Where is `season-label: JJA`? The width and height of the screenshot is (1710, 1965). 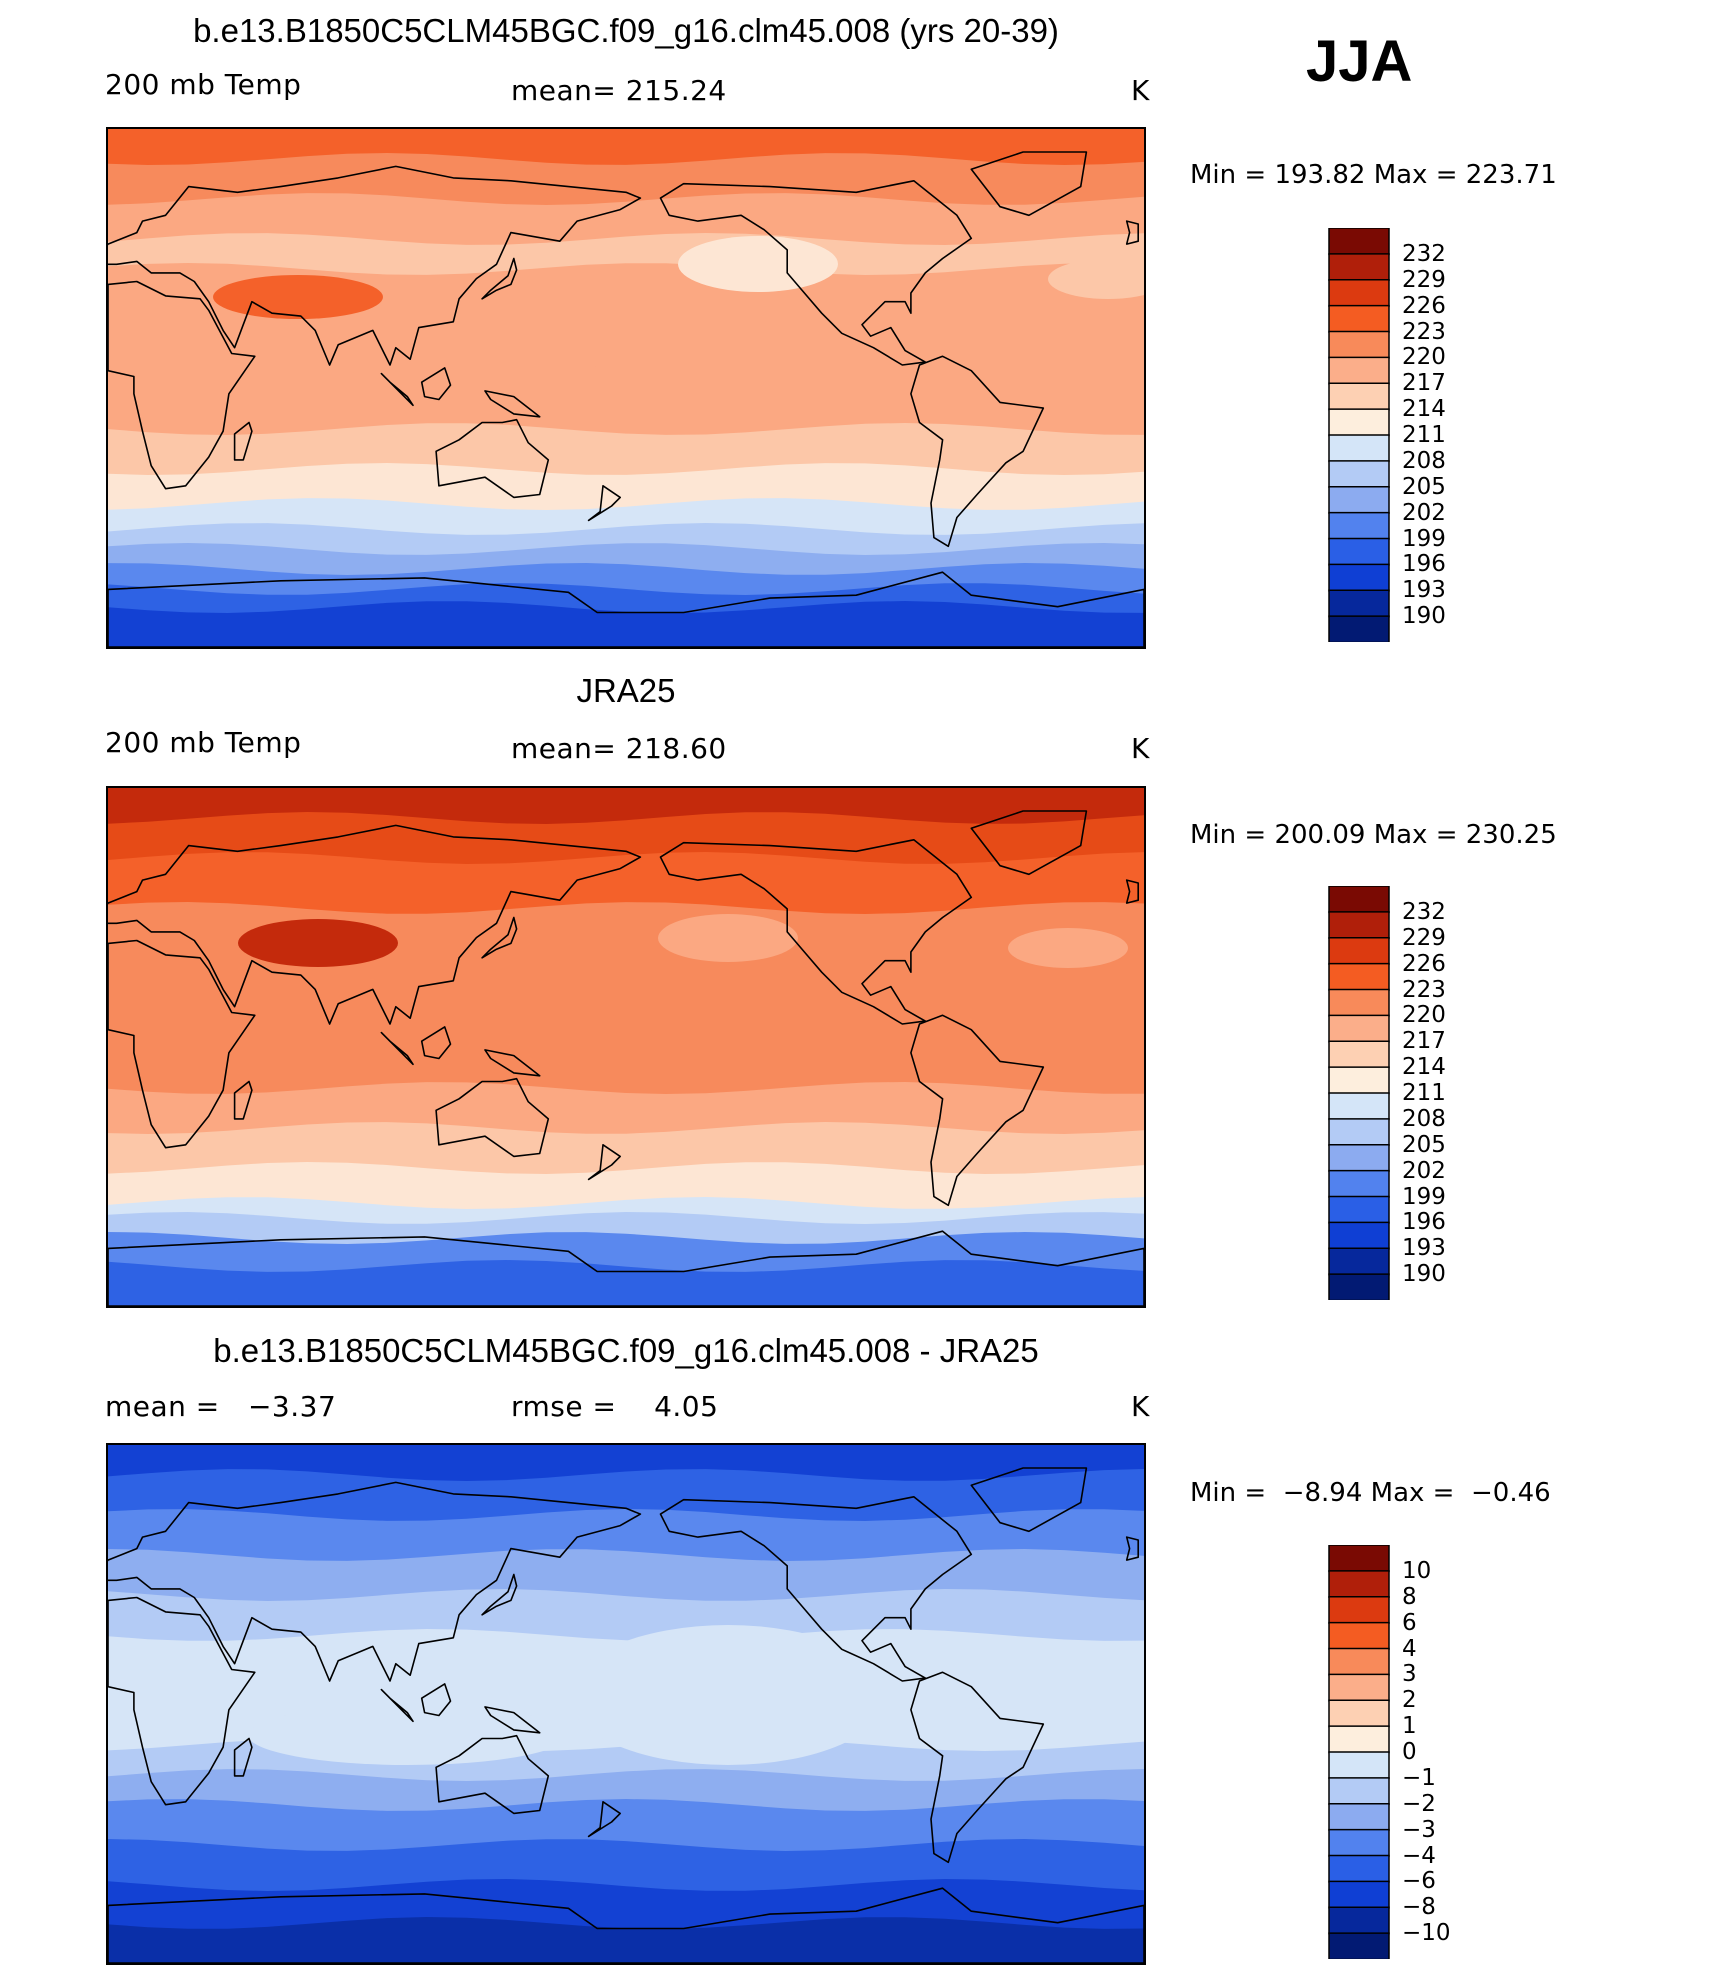 season-label: JJA is located at coordinates (1359, 61).